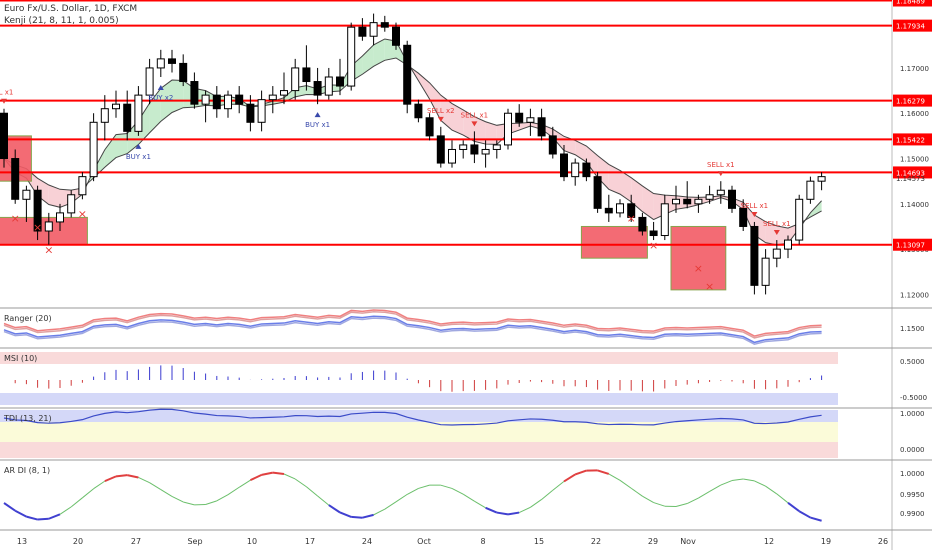 This screenshot has height=554, width=932. Describe the element at coordinates (78, 541) in the screenshot. I see `x-tick-label: 20` at that location.